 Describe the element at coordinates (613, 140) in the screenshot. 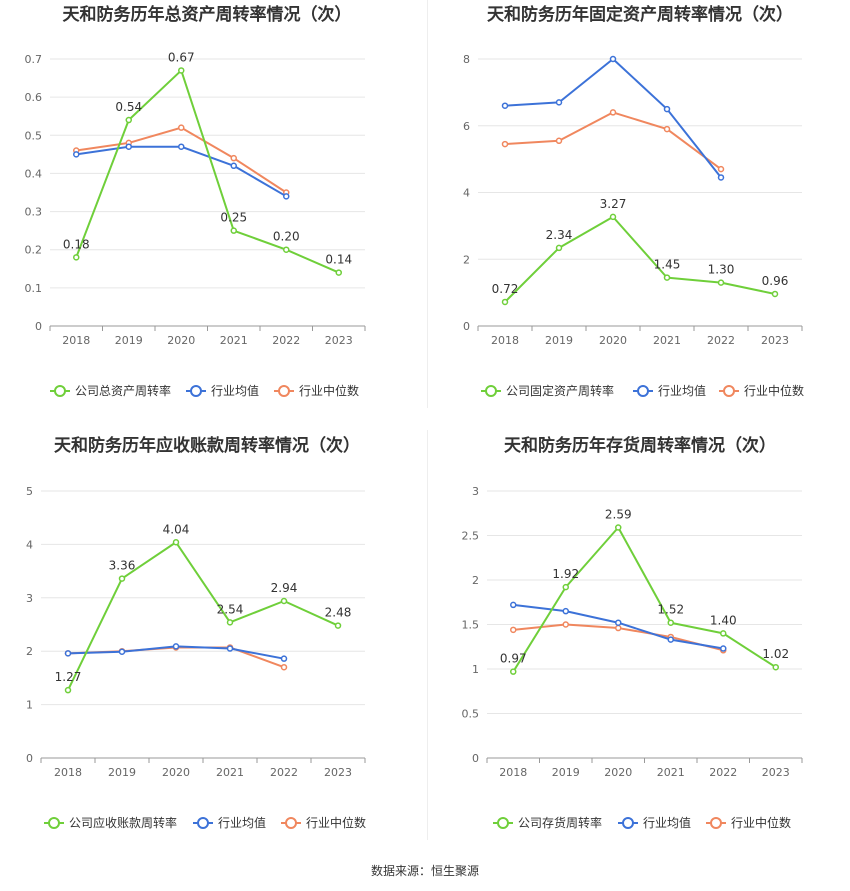

I see `series-line-median` at that location.